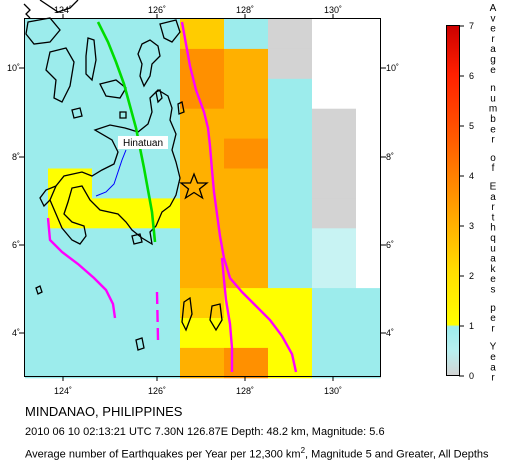 The width and height of the screenshot is (522, 461). What do you see at coordinates (471, 26) in the screenshot?
I see `legend-tick-label: 7` at bounding box center [471, 26].